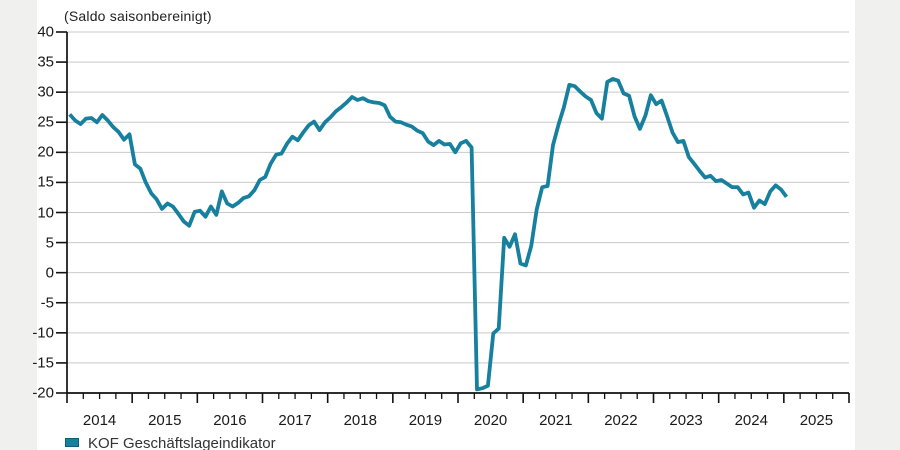  What do you see at coordinates (18, 225) in the screenshot?
I see `left-gutter` at bounding box center [18, 225].